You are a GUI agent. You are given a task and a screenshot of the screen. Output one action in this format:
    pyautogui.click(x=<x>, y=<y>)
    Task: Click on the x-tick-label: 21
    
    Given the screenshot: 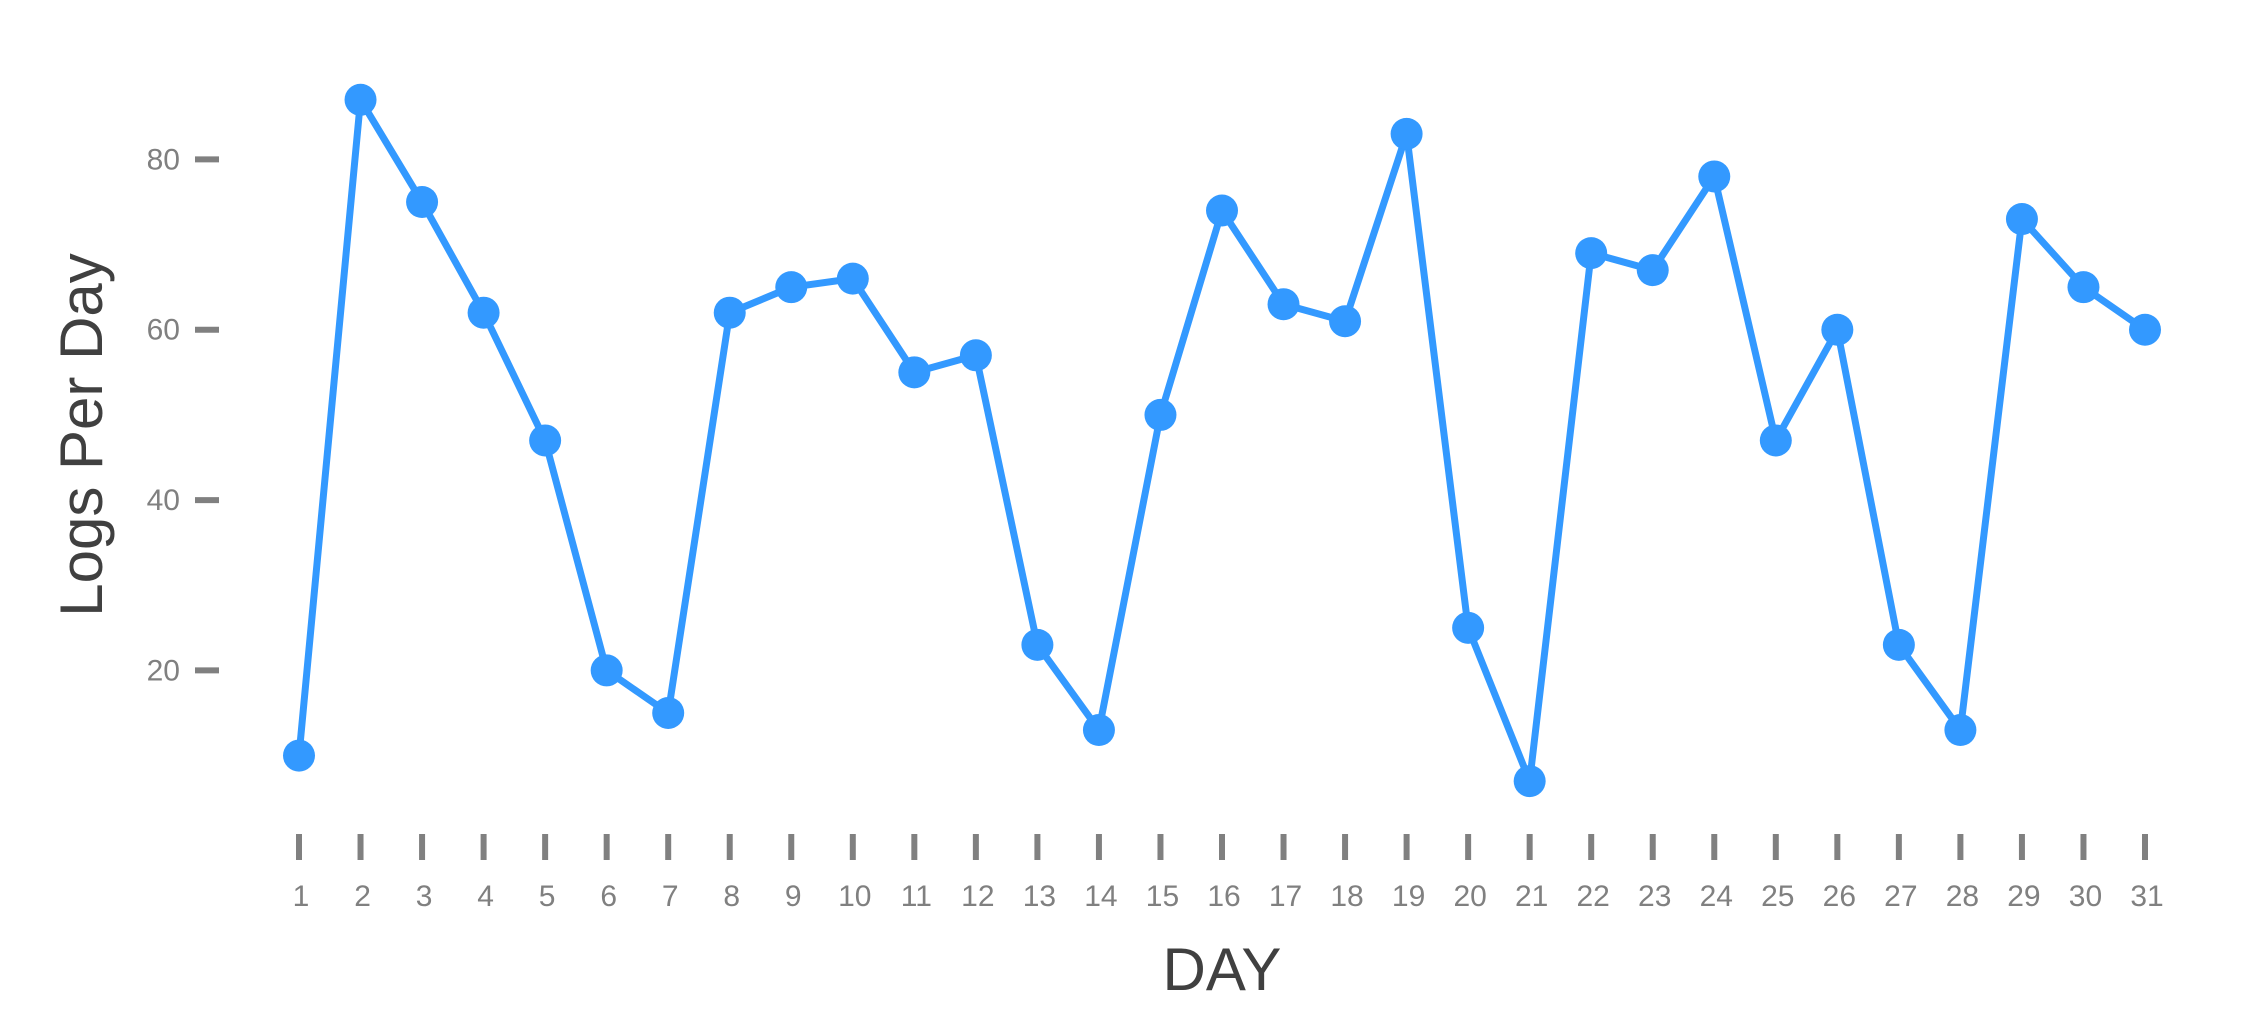 What is the action you would take?
    pyautogui.click(x=1531, y=896)
    